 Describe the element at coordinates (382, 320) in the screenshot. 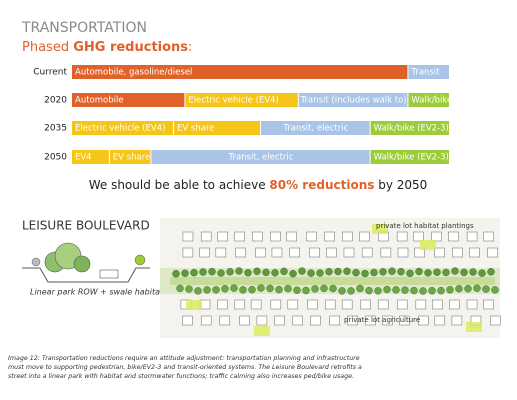

I see `map-label: private lot agriculture` at that location.